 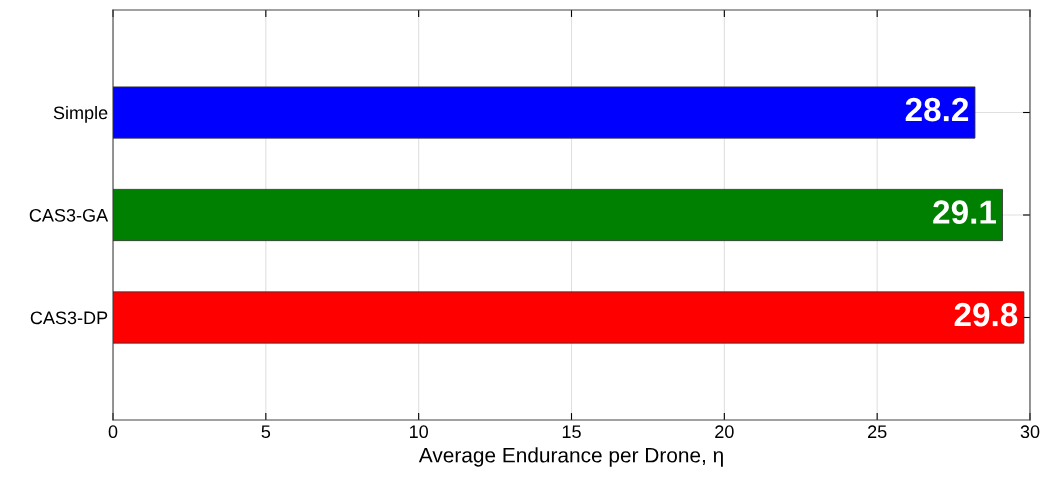 I want to click on data-label: 29.8, so click(x=986, y=314).